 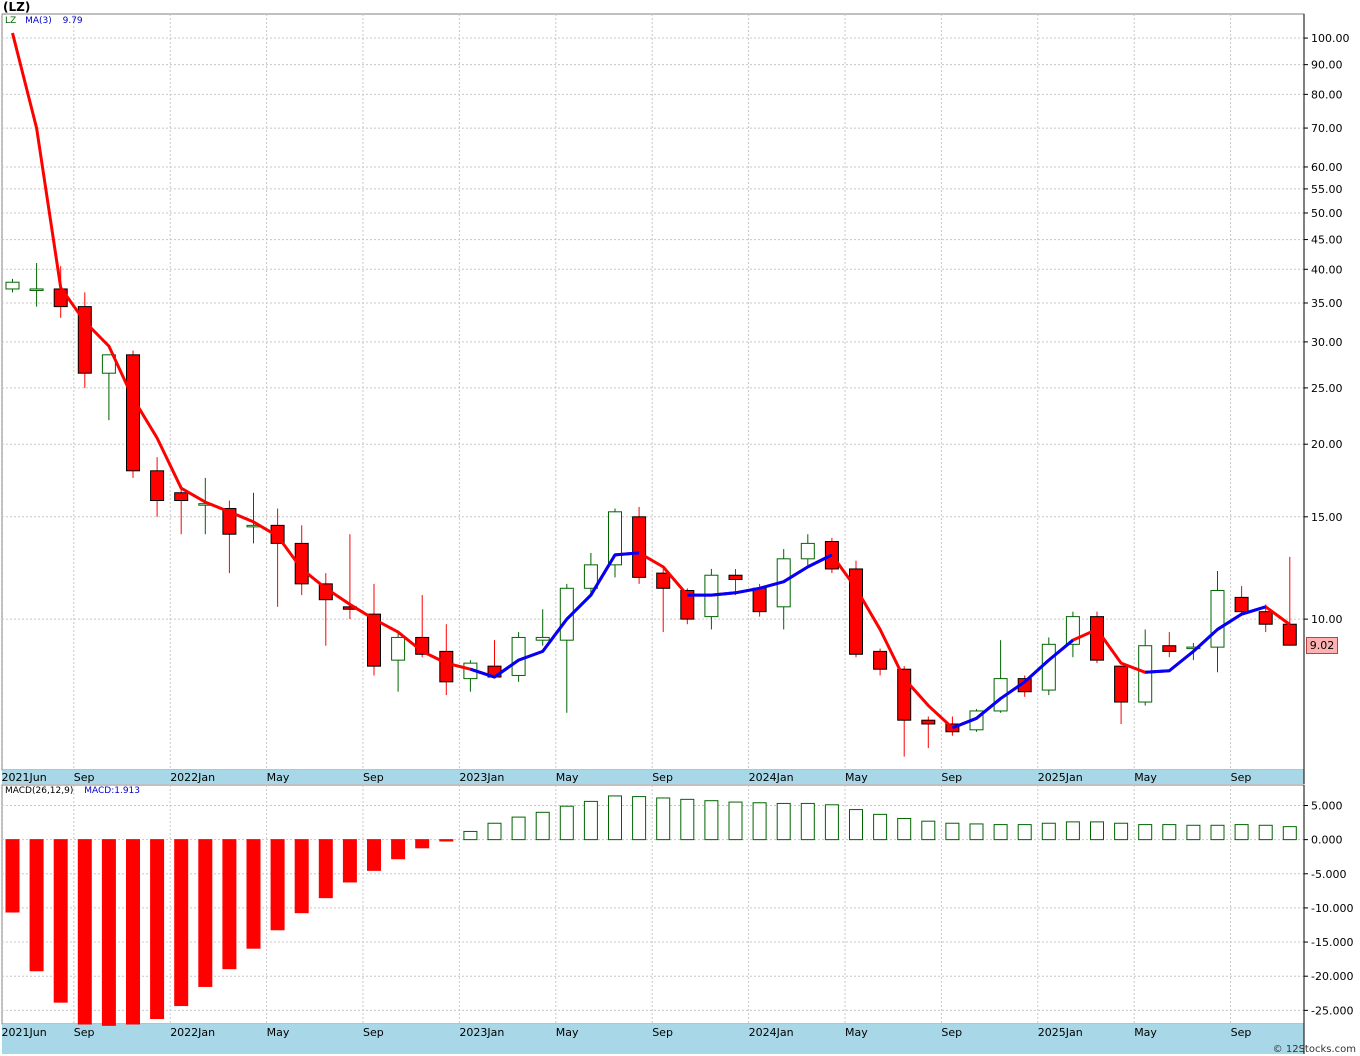 I want to click on macd-x-tick-label: 2023Jan, so click(x=481, y=1032).